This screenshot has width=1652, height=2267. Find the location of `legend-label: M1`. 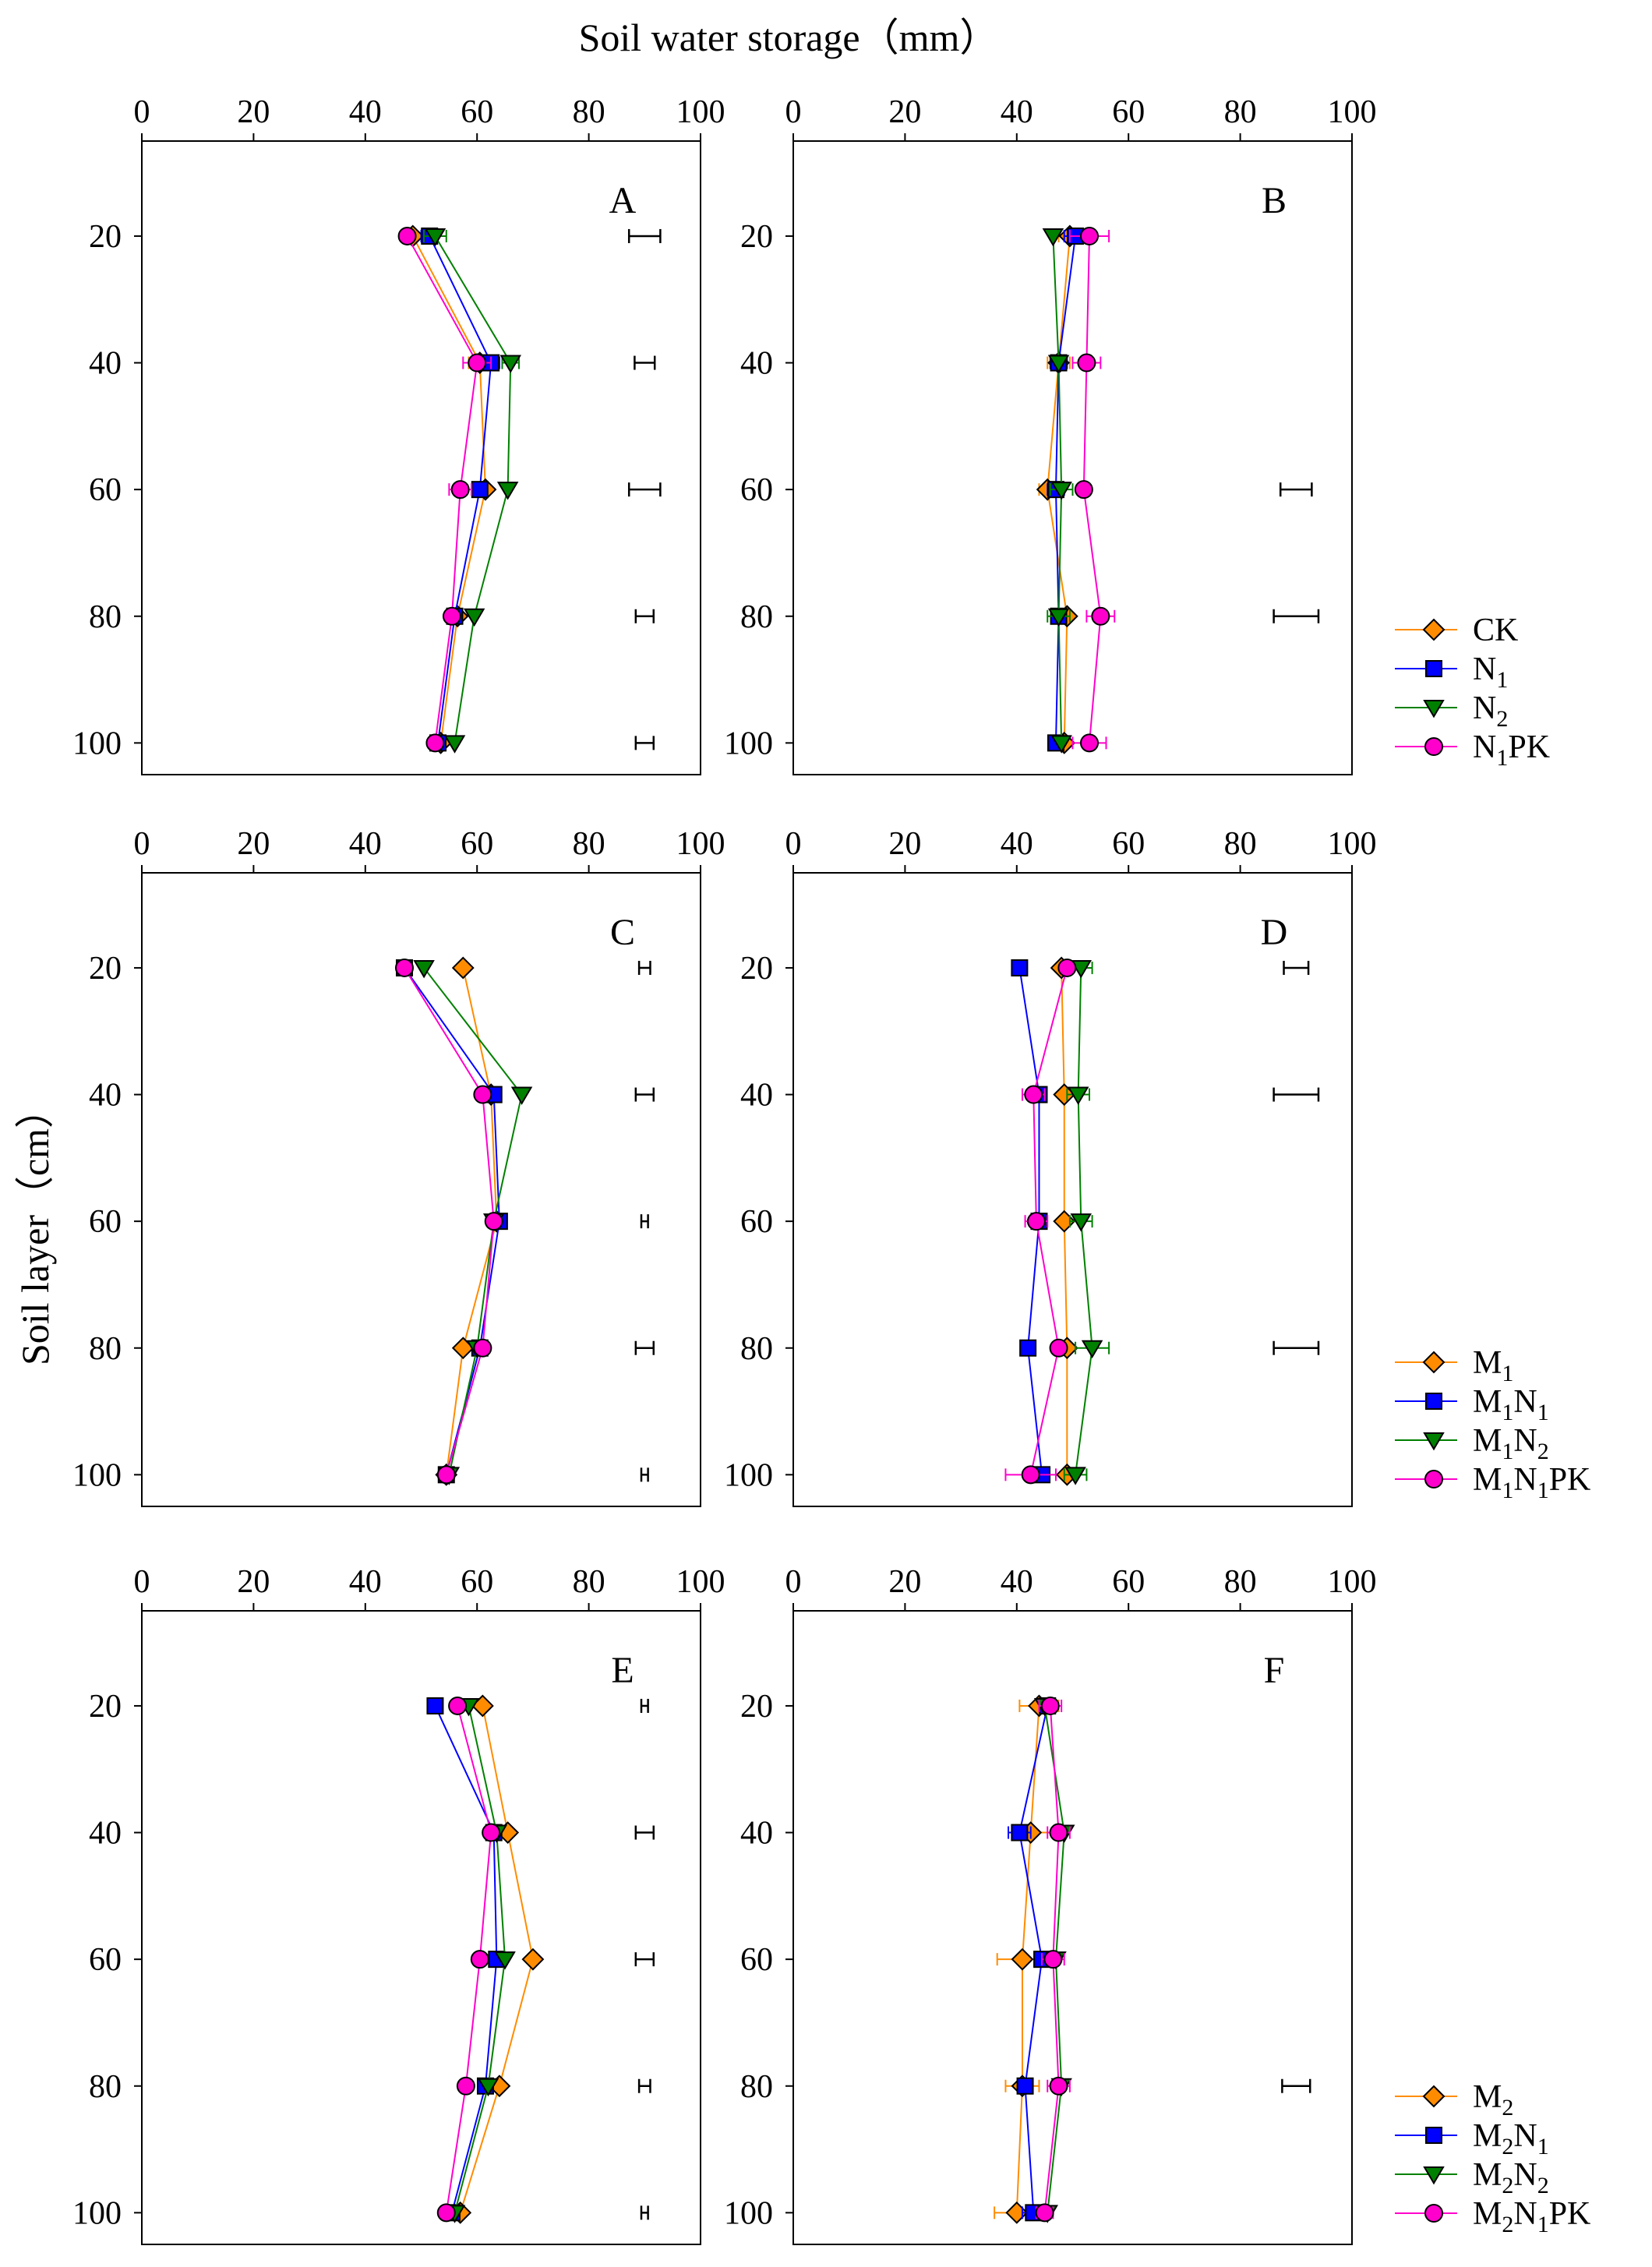

legend-label: M1 is located at coordinates (1493, 1365).